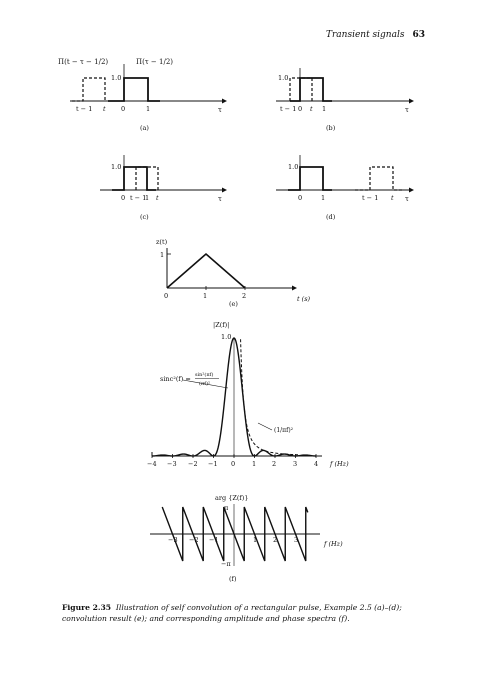 This screenshot has width=481, height=680. Describe the element at coordinates (275, 540) in the screenshot. I see `phase-tick-2: 2` at that location.